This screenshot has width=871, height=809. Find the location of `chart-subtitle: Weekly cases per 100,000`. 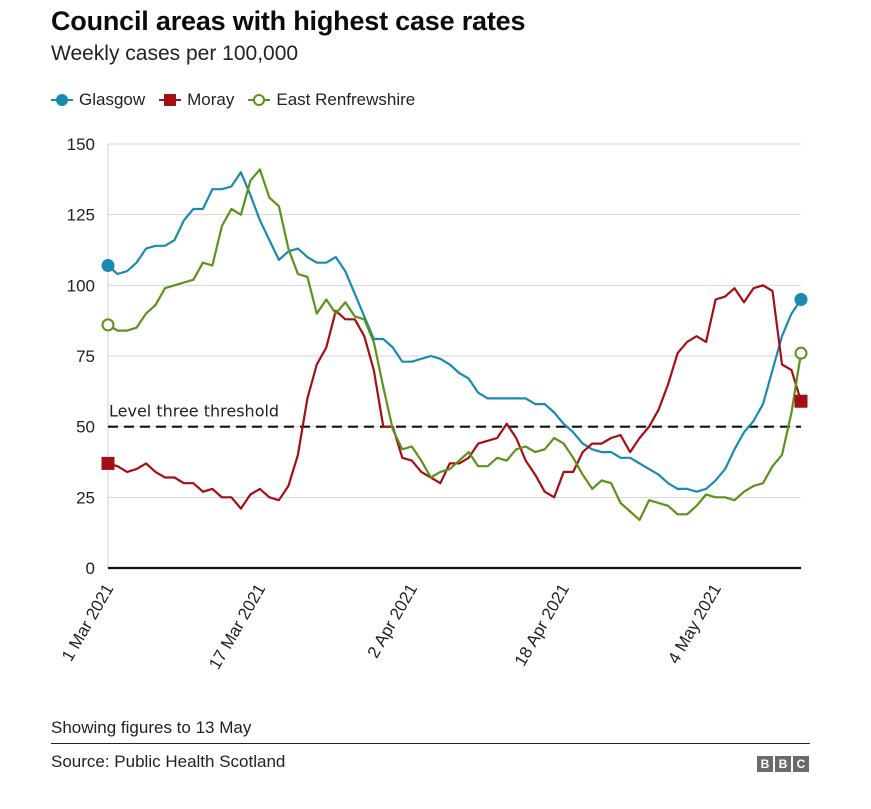

chart-subtitle: Weekly cases per 100,000 is located at coordinates (175, 53).